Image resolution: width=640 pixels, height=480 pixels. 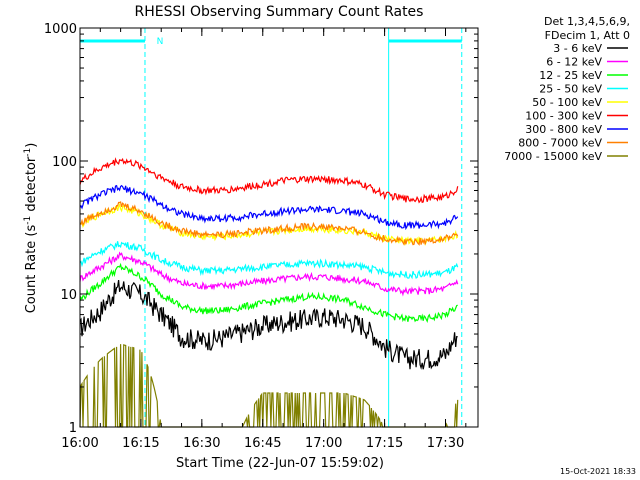 What do you see at coordinates (79, 443) in the screenshot?
I see `x-tick-label: 16:00` at bounding box center [79, 443].